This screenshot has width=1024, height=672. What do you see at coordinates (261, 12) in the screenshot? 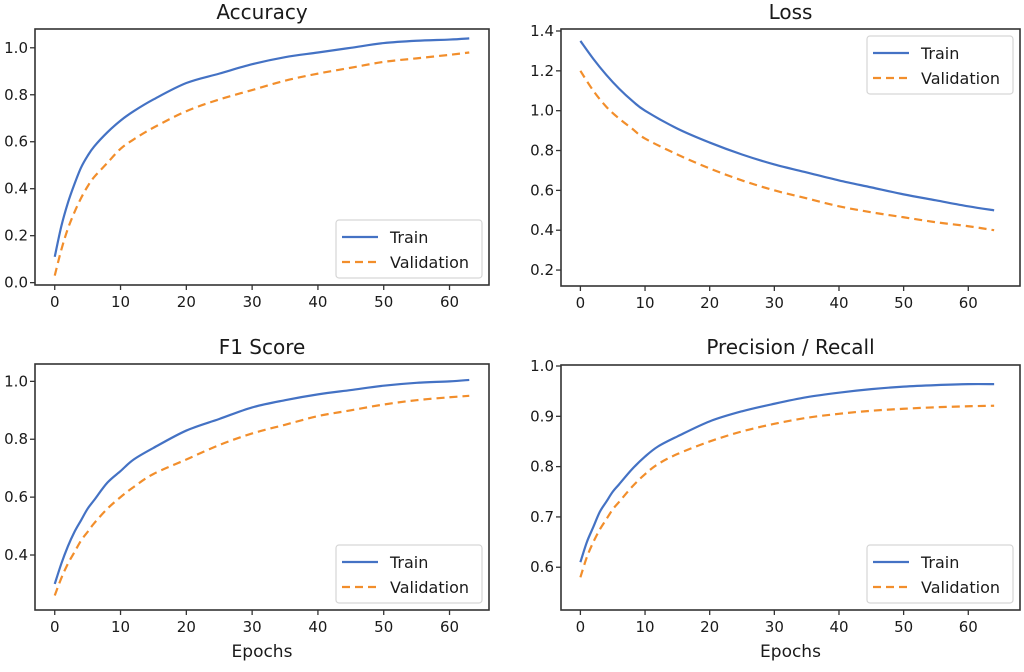
I see `chart-title: Accuracy` at bounding box center [261, 12].